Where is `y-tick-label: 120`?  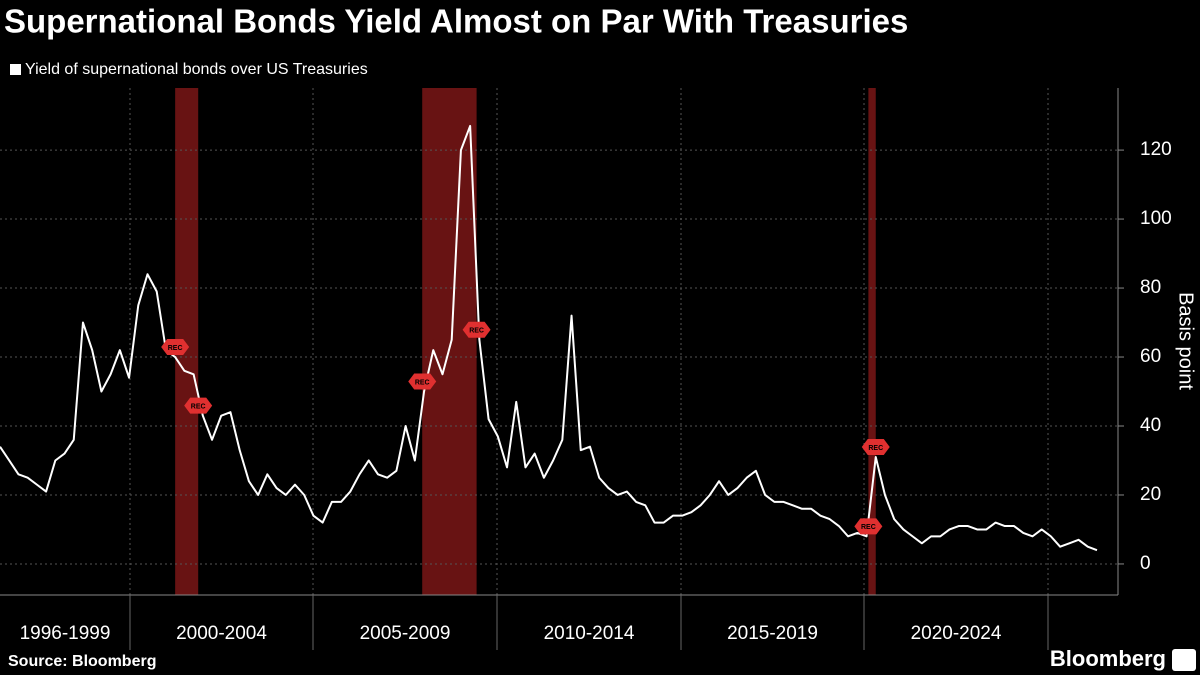
y-tick-label: 120 is located at coordinates (1156, 149).